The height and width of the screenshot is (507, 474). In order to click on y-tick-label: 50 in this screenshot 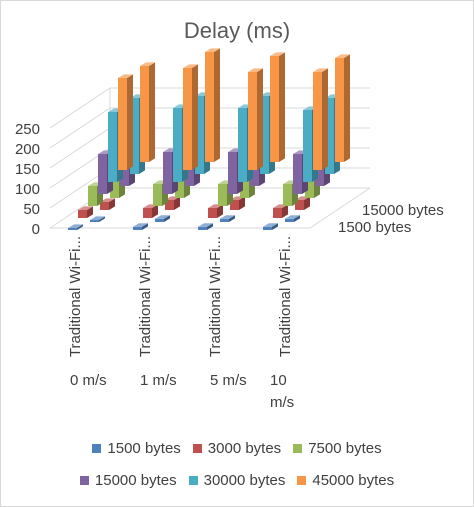, I will do `click(31, 209)`.